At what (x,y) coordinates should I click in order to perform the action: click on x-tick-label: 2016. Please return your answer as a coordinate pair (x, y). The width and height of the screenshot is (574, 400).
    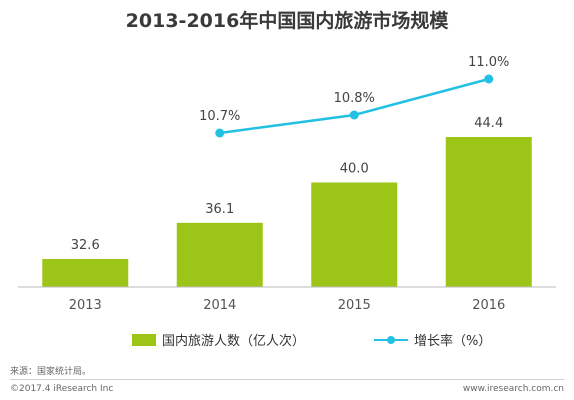
    Looking at the image, I should click on (488, 305).